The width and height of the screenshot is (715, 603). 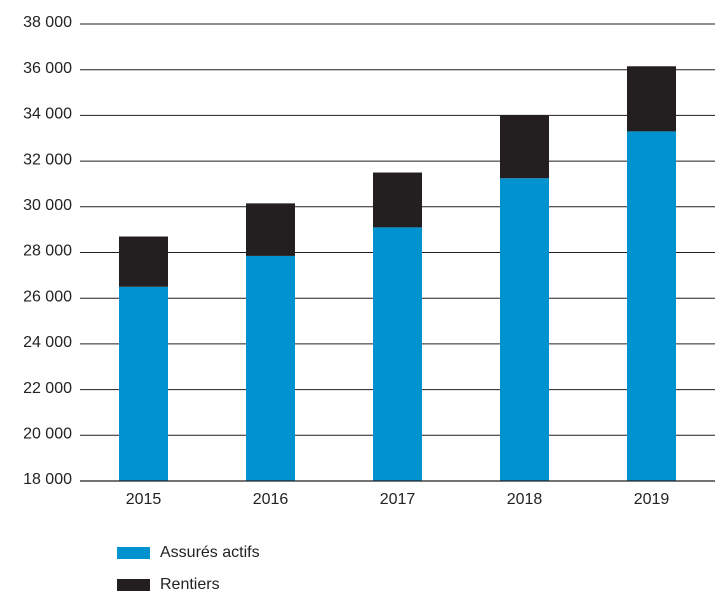 What do you see at coordinates (47, 479) in the screenshot?
I see `y-tick-label: 18 000` at bounding box center [47, 479].